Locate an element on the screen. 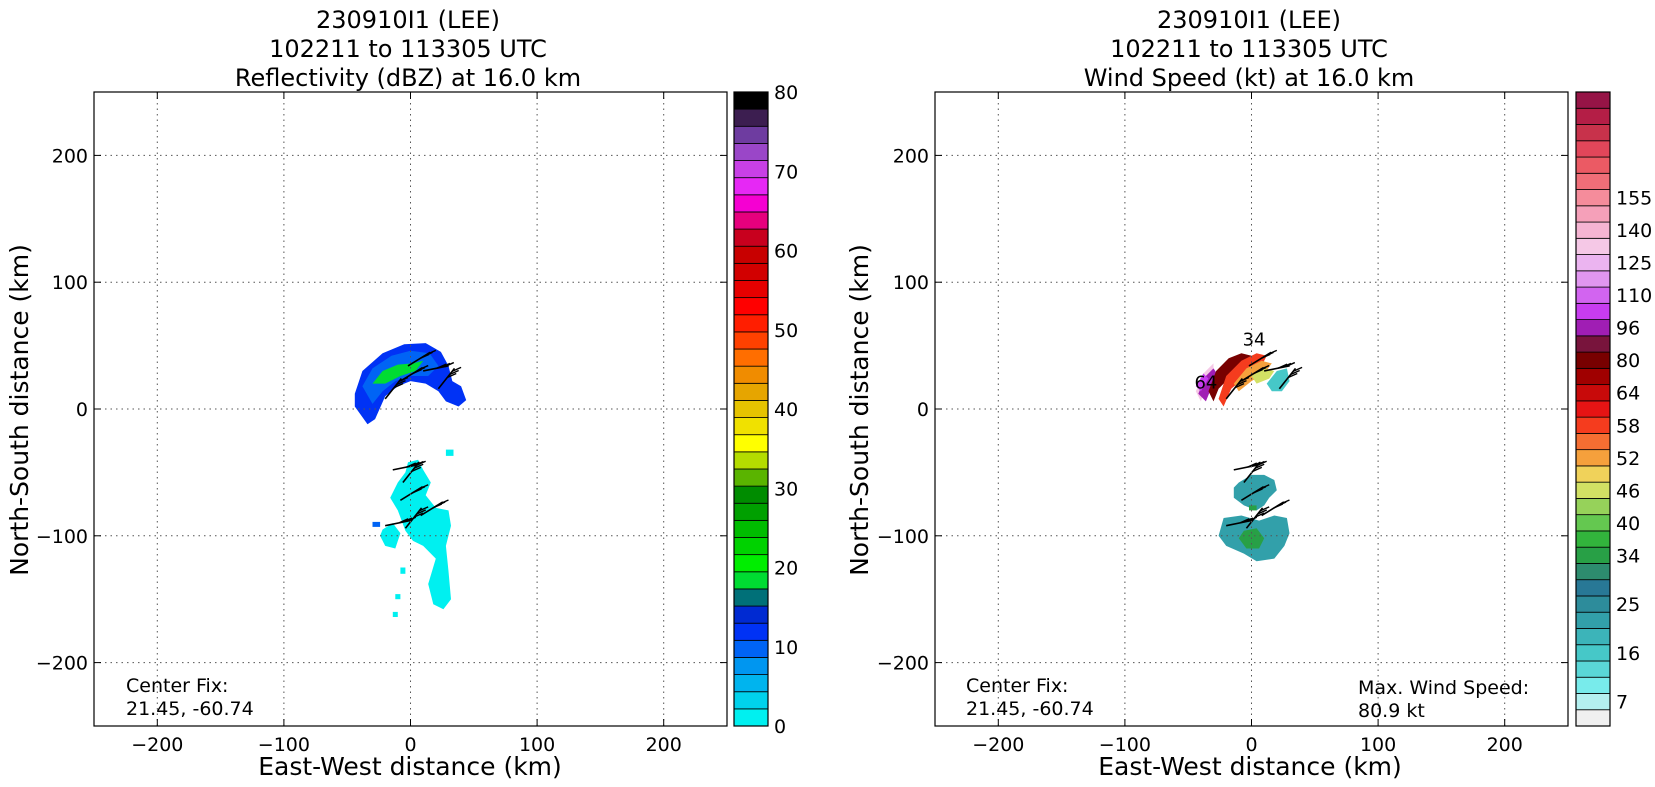 The width and height of the screenshot is (1655, 787). contour-label: 34 is located at coordinates (1254, 340).